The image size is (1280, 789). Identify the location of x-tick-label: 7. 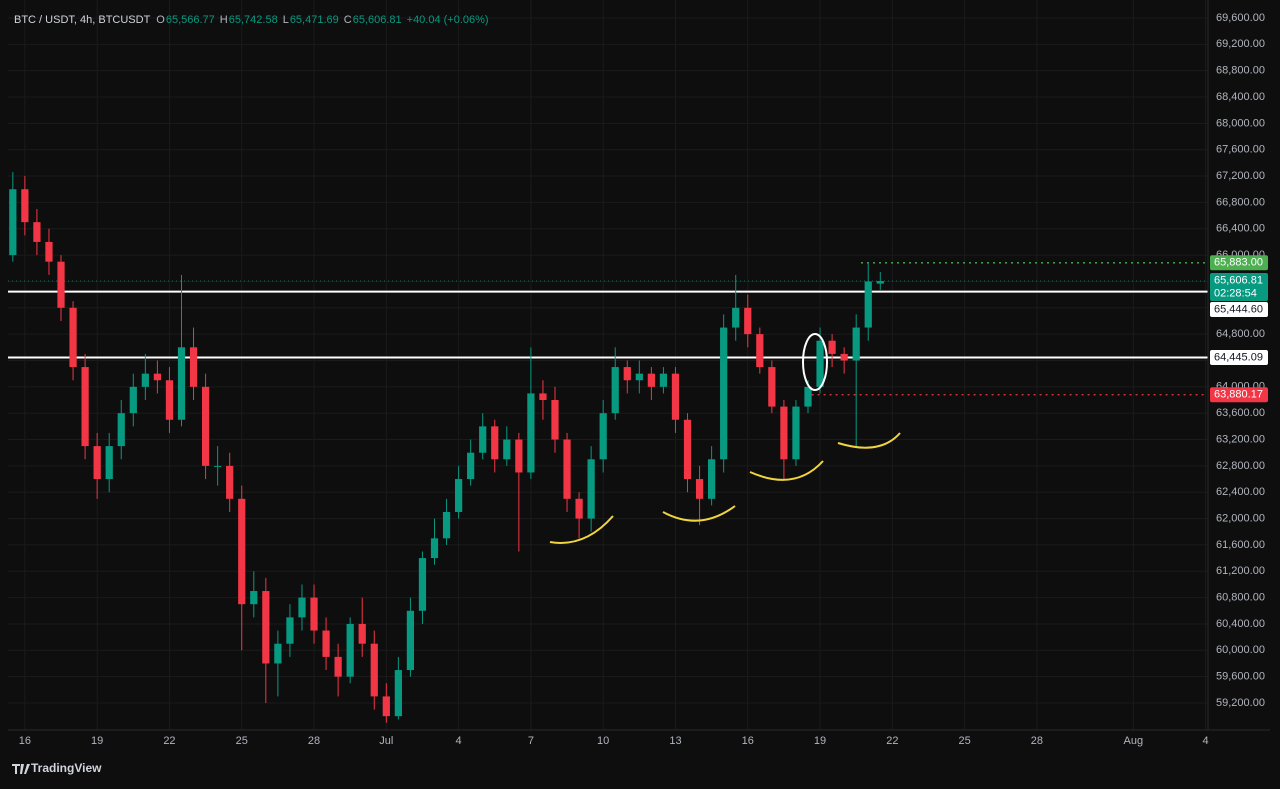
(531, 741).